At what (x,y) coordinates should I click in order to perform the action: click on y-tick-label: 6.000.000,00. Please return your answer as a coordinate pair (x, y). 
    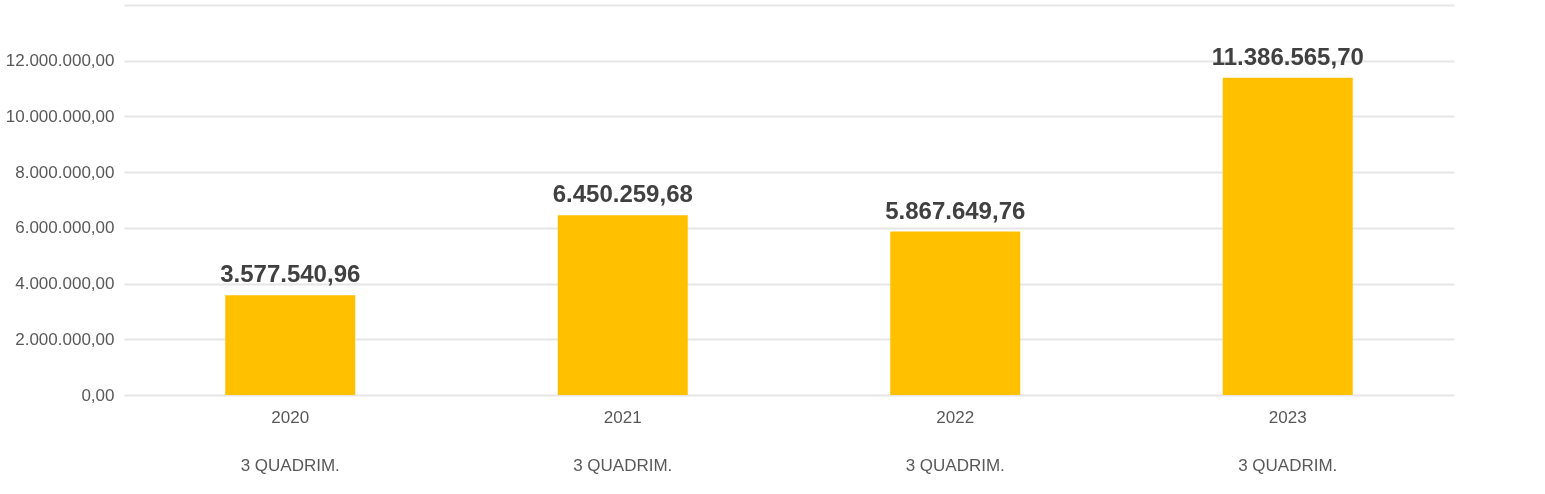
    Looking at the image, I should click on (65, 228).